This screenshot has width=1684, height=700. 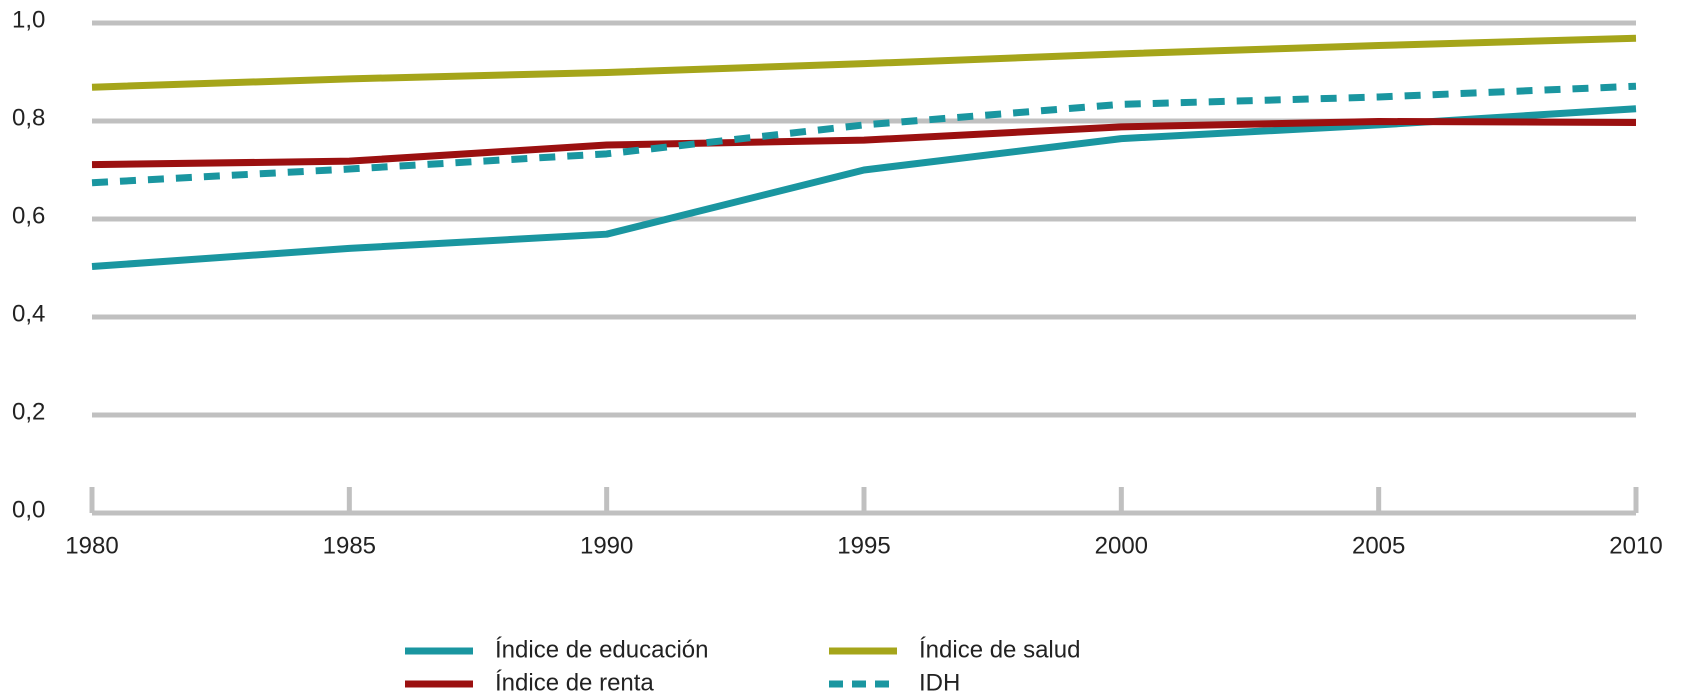 I want to click on x-tick-label: 1990, so click(x=606, y=545).